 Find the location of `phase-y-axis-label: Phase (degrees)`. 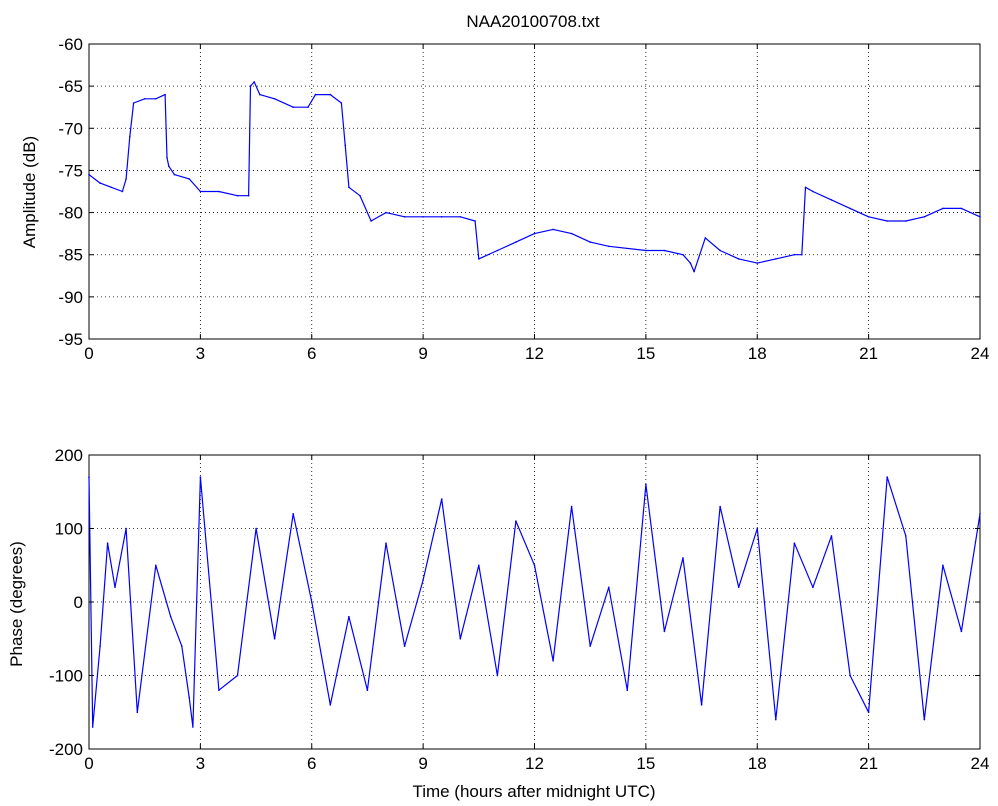

phase-y-axis-label: Phase (degrees) is located at coordinates (16, 604).